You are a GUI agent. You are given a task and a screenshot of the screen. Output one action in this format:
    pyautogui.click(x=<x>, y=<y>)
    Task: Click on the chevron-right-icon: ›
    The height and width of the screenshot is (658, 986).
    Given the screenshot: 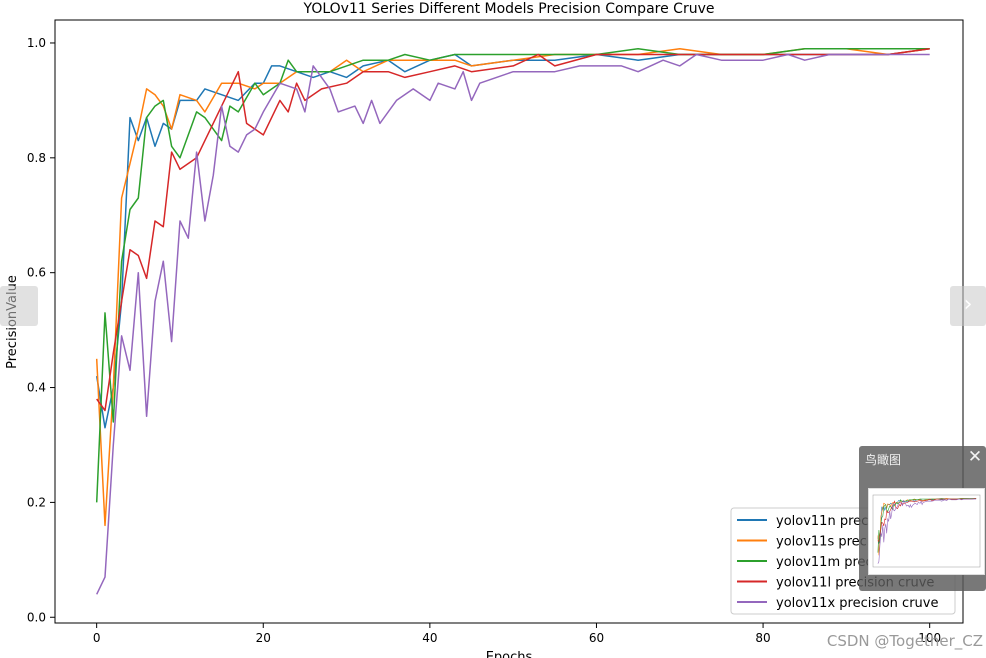 What is the action you would take?
    pyautogui.click(x=968, y=304)
    